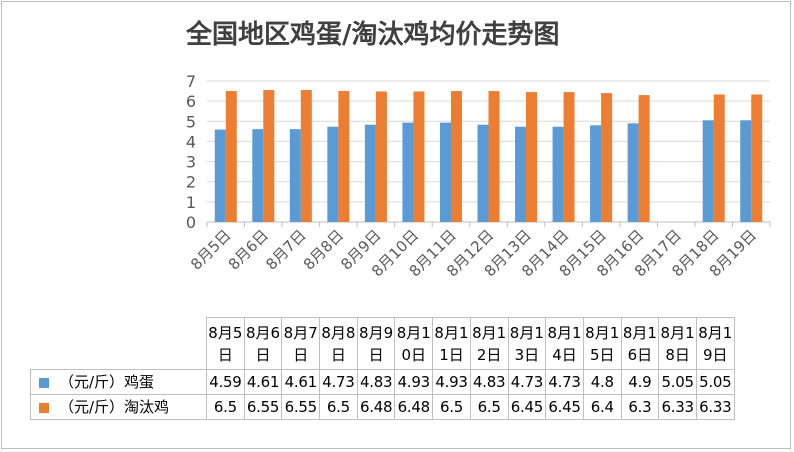 This screenshot has width=794, height=452. What do you see at coordinates (451, 343) in the screenshot?
I see `table-header-cell: 8月11日` at bounding box center [451, 343].